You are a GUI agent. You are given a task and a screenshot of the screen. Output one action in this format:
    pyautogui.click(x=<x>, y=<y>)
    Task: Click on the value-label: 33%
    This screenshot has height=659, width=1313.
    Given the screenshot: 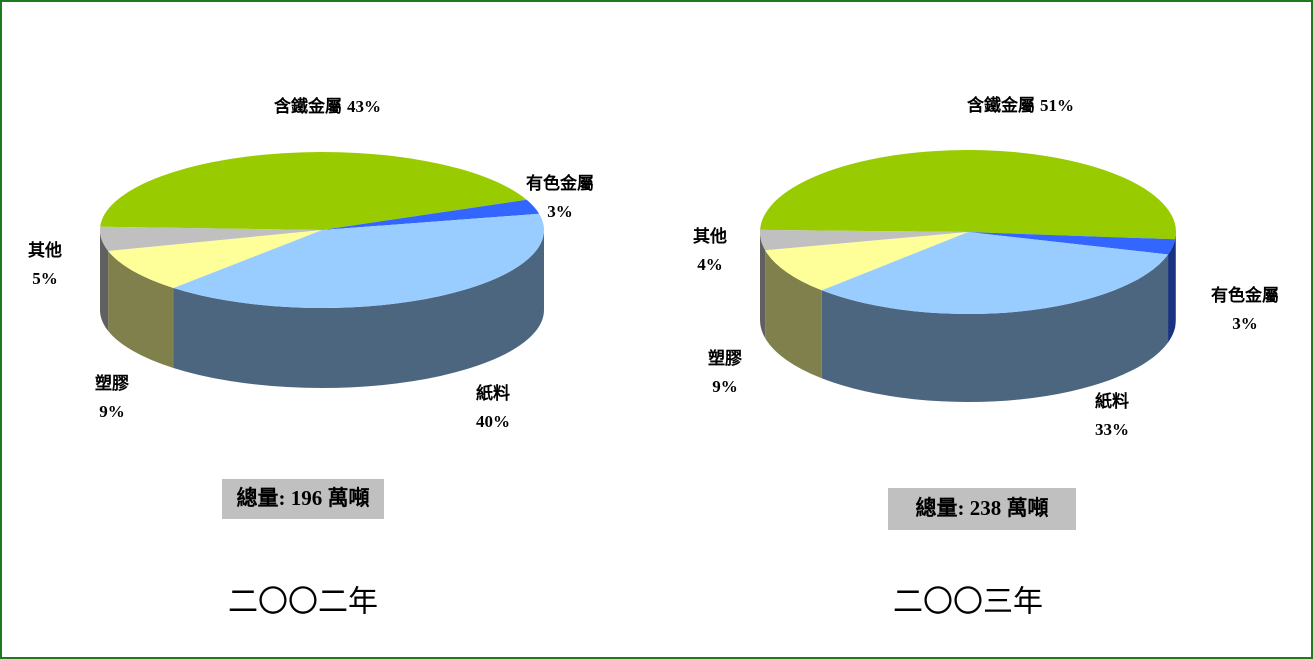 What is the action you would take?
    pyautogui.click(x=1112, y=429)
    